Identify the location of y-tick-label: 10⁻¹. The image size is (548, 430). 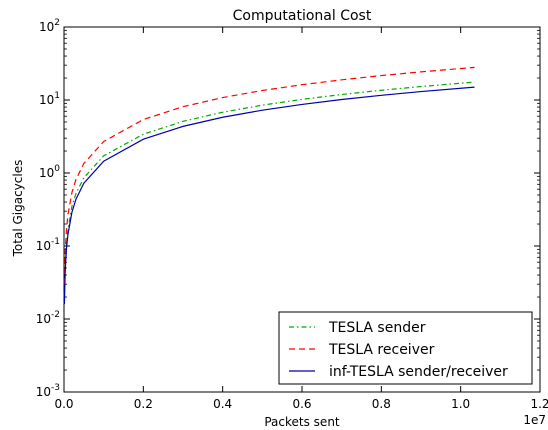
(48, 245).